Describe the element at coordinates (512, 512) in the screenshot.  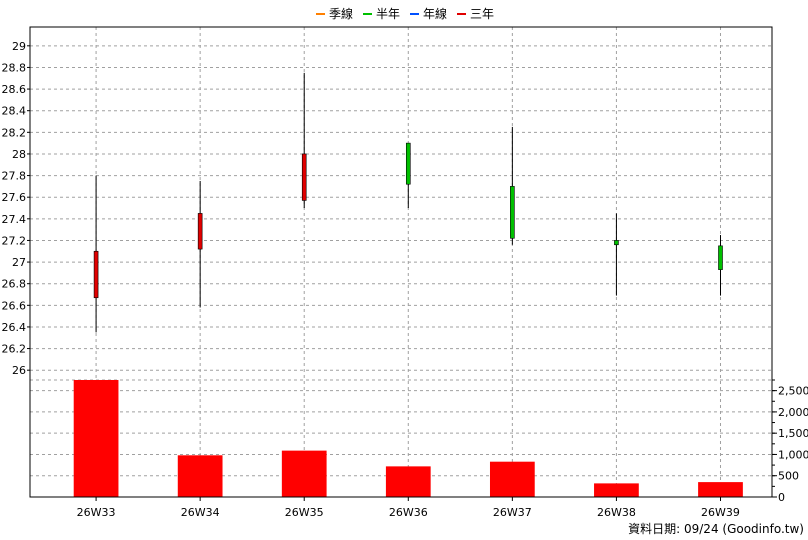
I see `x-tick-label: 26W37` at that location.